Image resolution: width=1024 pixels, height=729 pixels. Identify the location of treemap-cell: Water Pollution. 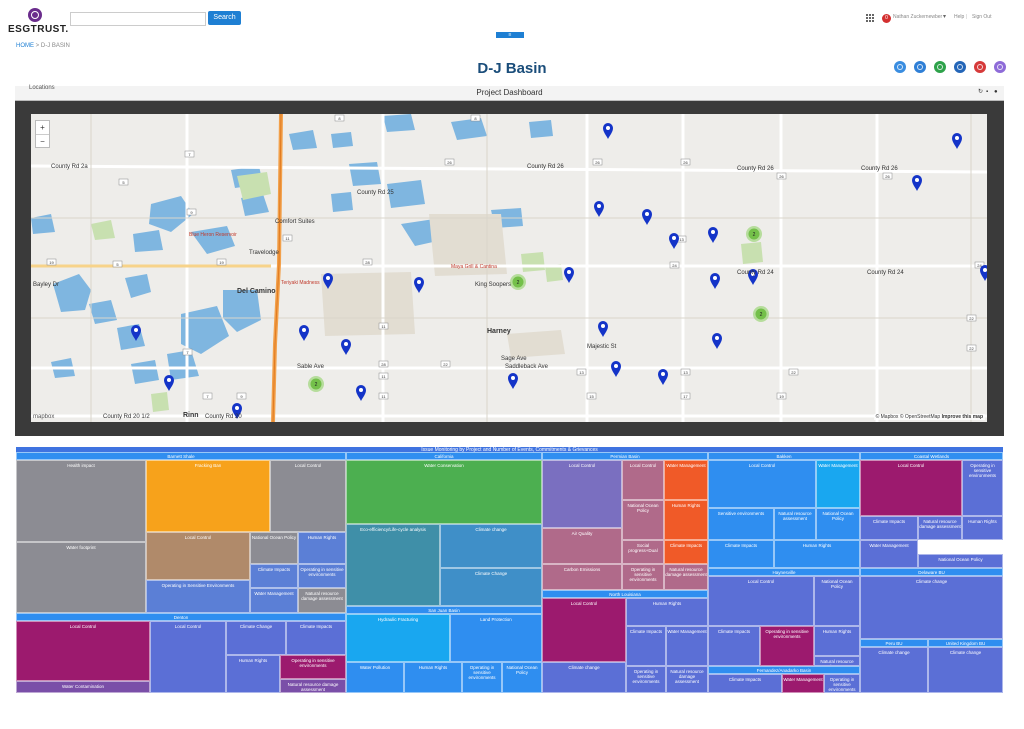
(375, 677).